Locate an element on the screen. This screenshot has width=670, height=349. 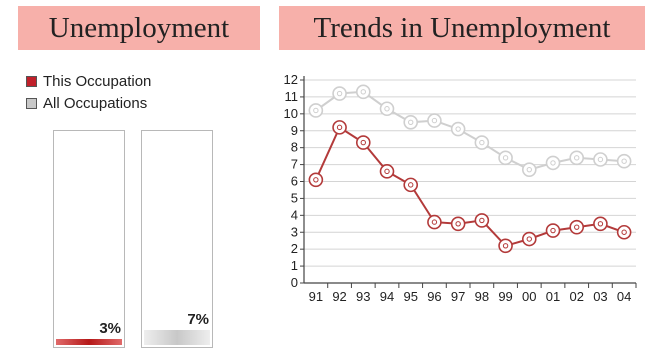
x-tick-label-01: 01 is located at coordinates (553, 296).